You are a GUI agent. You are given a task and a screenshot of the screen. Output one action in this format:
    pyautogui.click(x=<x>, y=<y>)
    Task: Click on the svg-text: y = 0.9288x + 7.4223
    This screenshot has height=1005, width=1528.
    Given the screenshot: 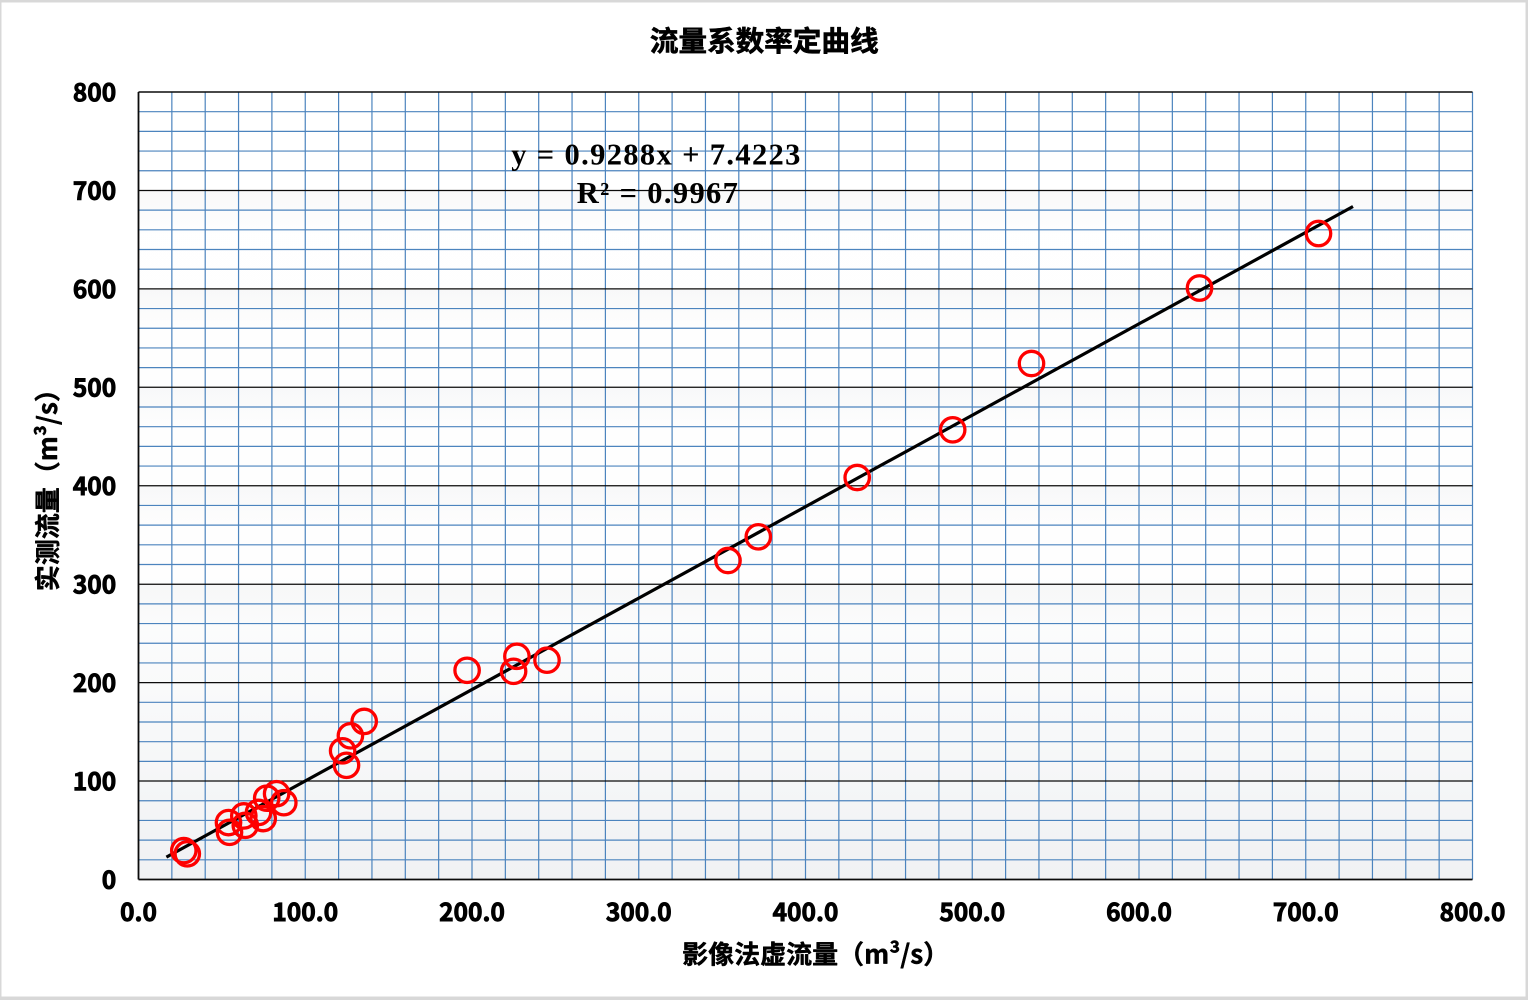 What is the action you would take?
    pyautogui.click(x=656, y=155)
    